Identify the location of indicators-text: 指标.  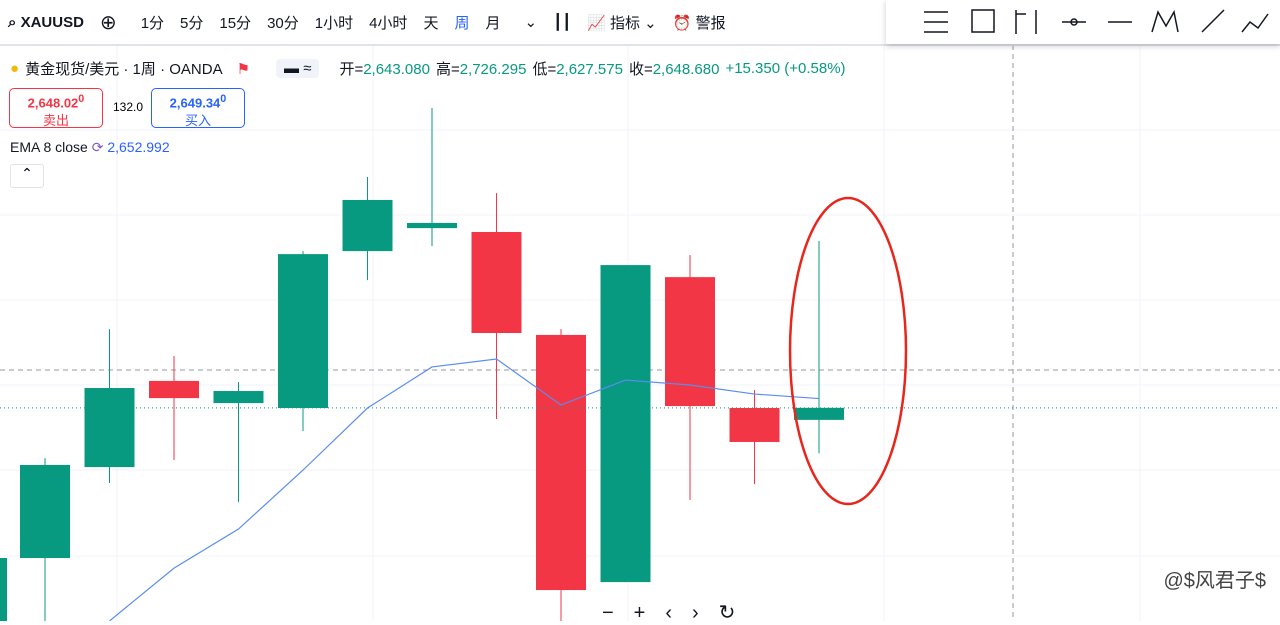
(624, 23).